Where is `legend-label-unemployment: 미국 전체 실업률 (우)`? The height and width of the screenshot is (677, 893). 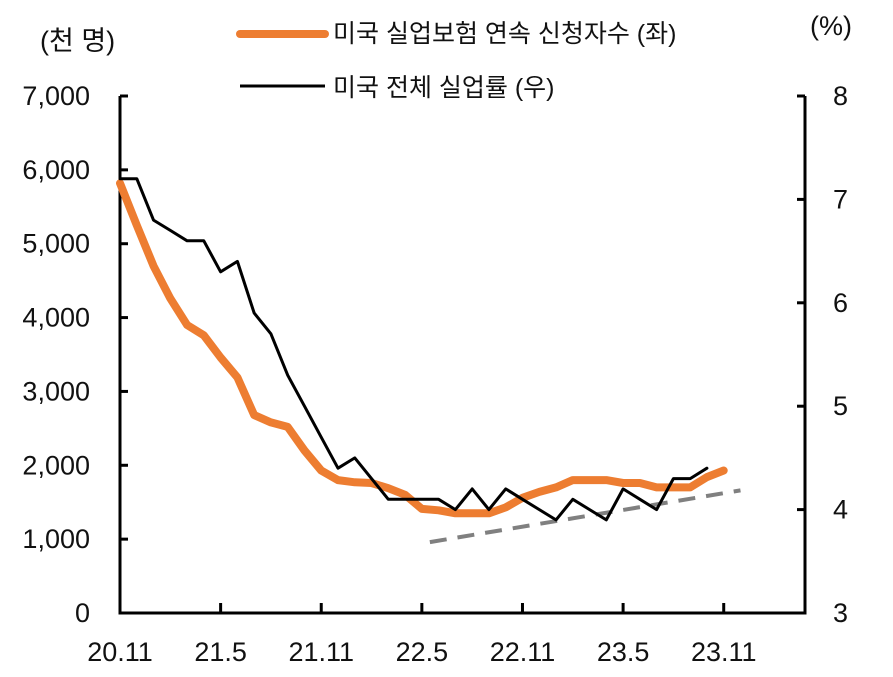
legend-label-unemployment: 미국 전체 실업률 (우) is located at coordinates (444, 88).